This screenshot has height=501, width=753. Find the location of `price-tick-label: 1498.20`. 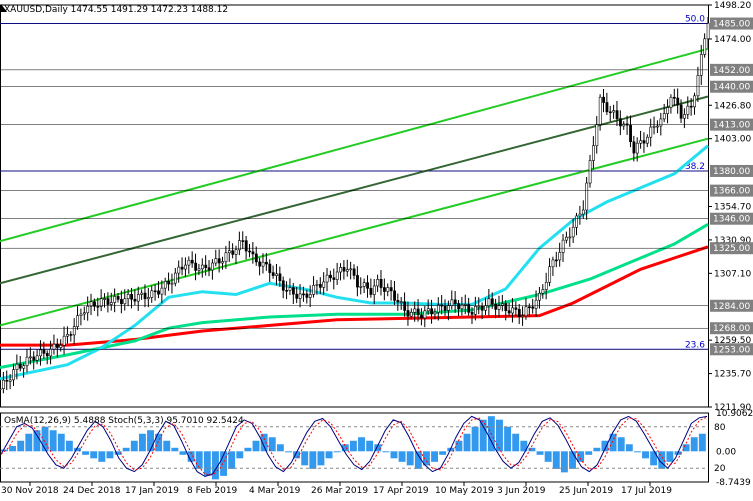

price-tick-label: 1498.20 is located at coordinates (732, 6).